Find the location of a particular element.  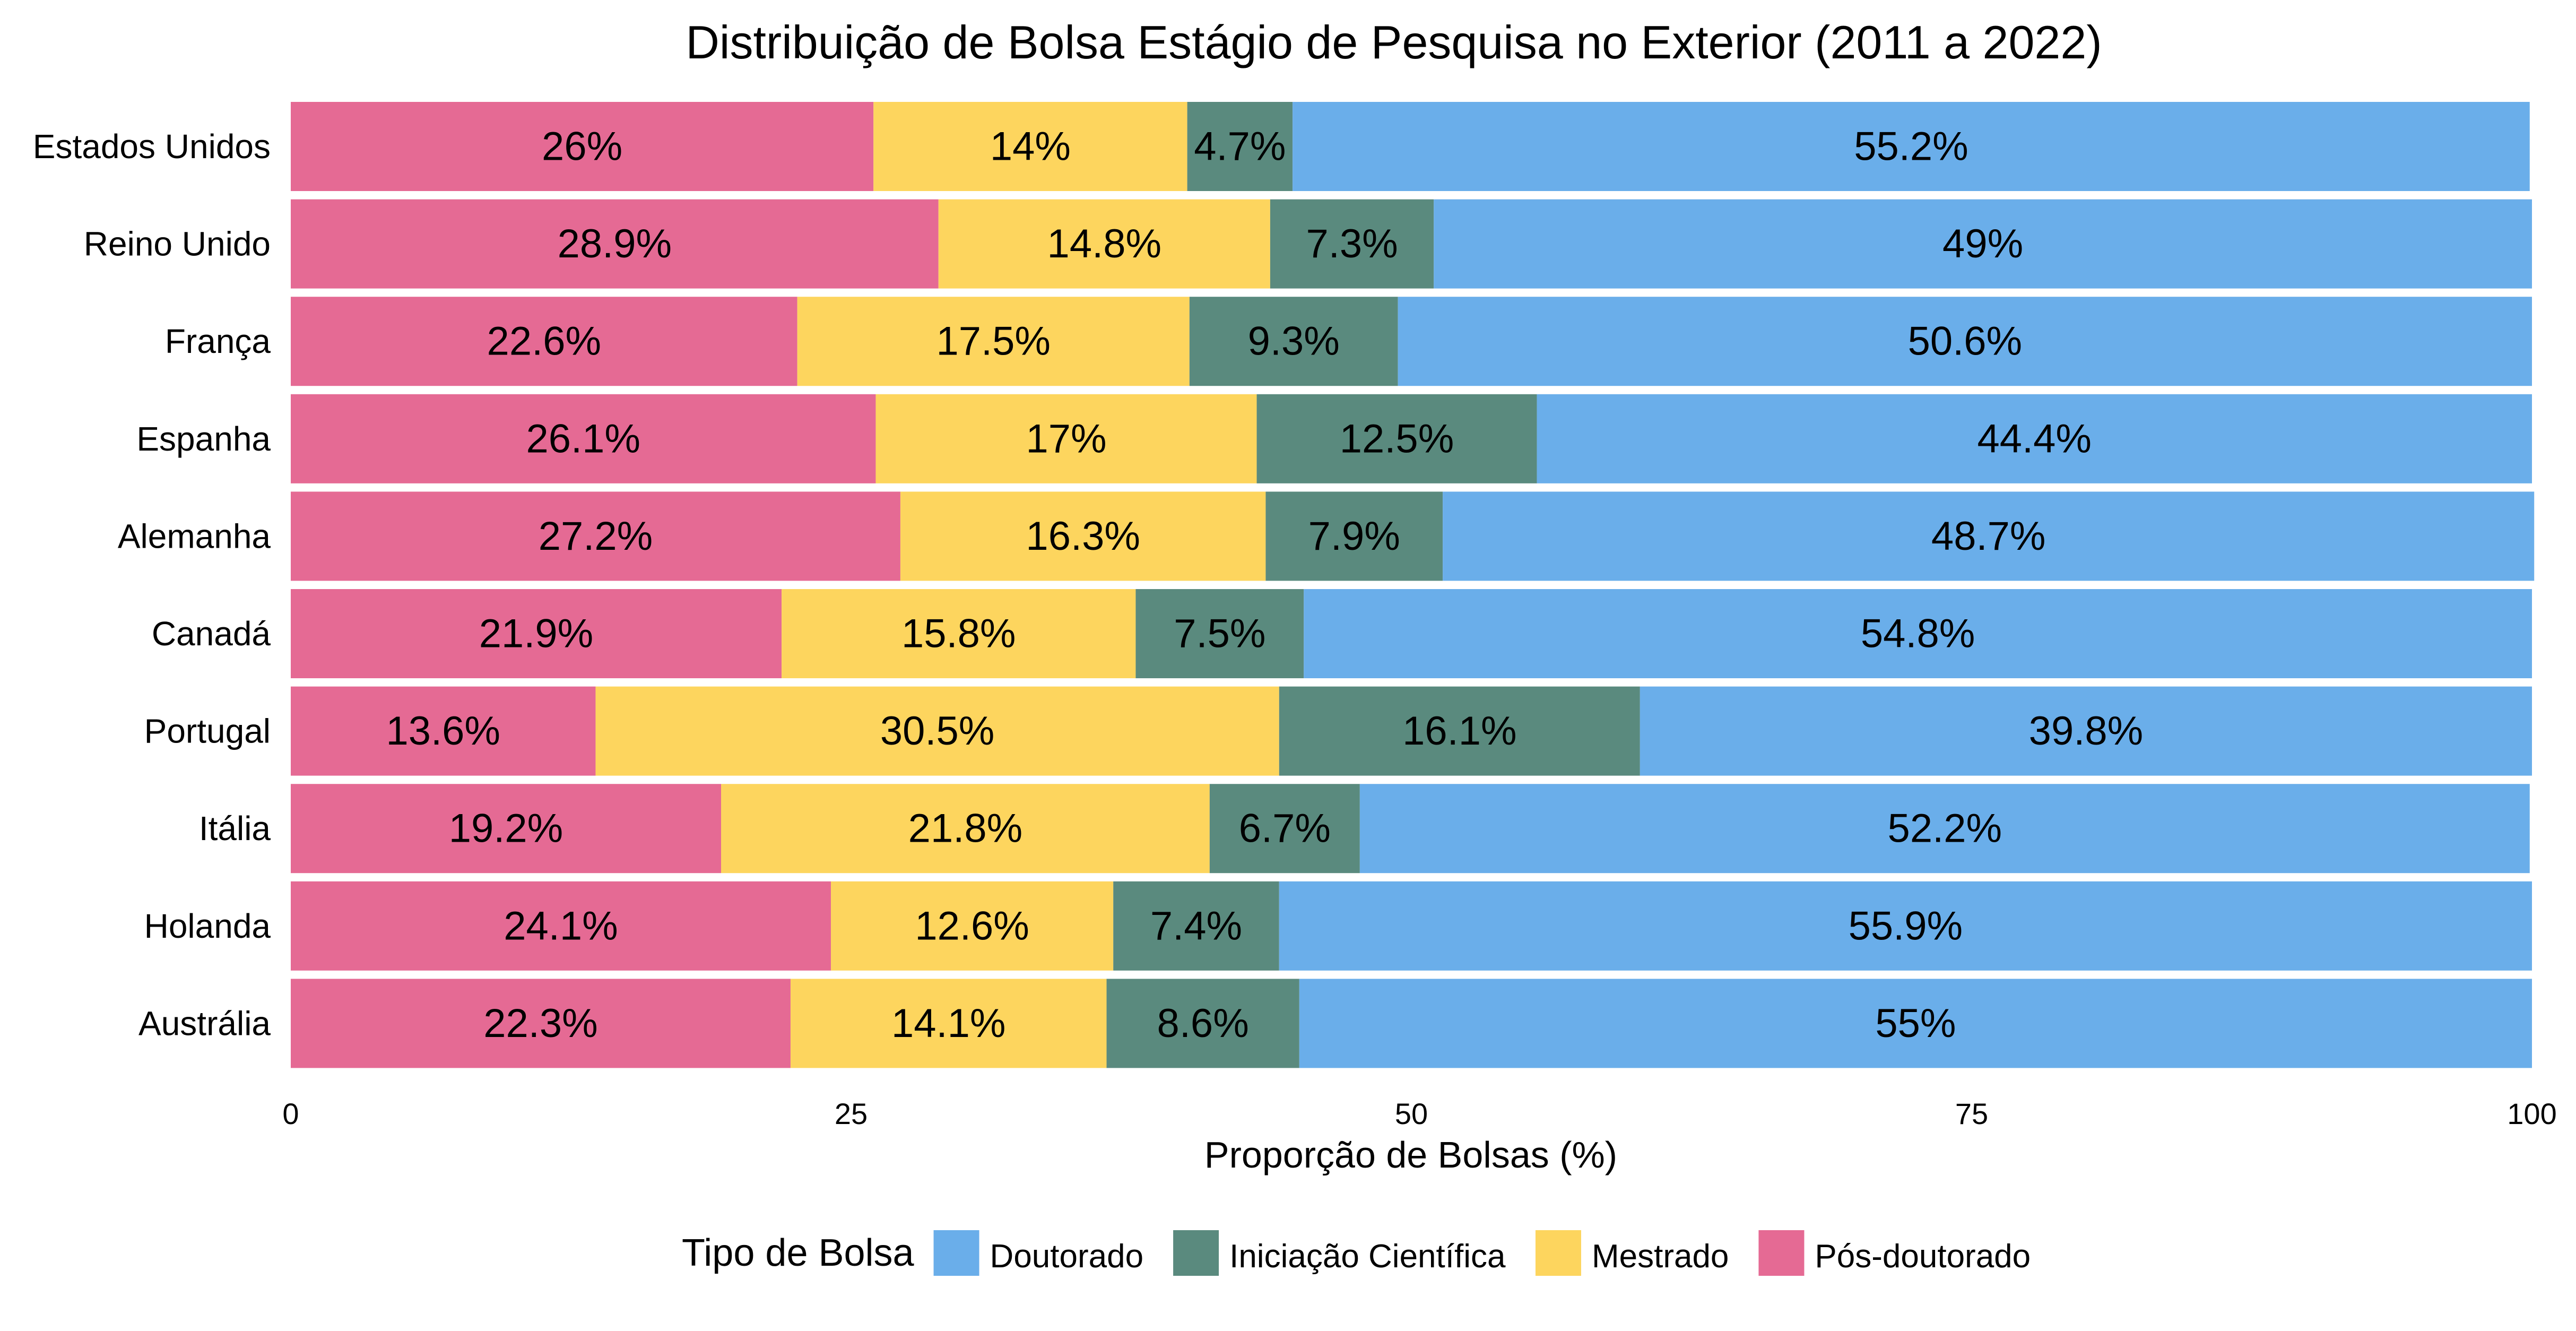

bar-estados-unidos-doutorado is located at coordinates (1911, 146).